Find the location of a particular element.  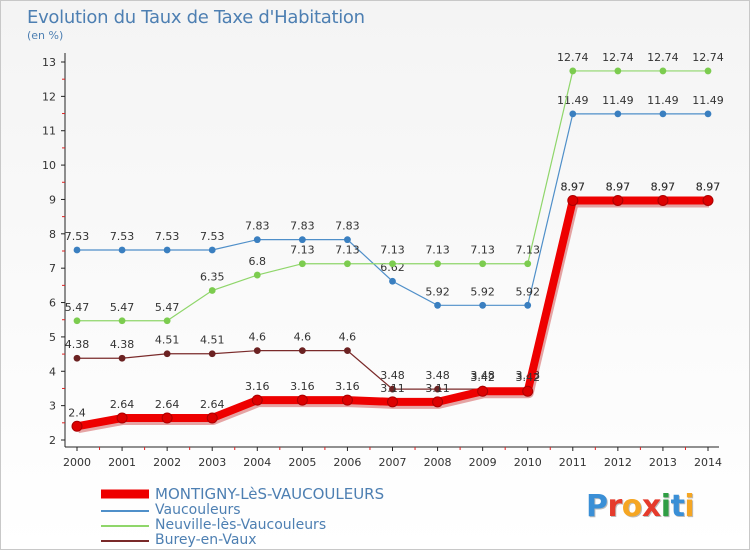

x-tick-label: 2000 is located at coordinates (77, 462).